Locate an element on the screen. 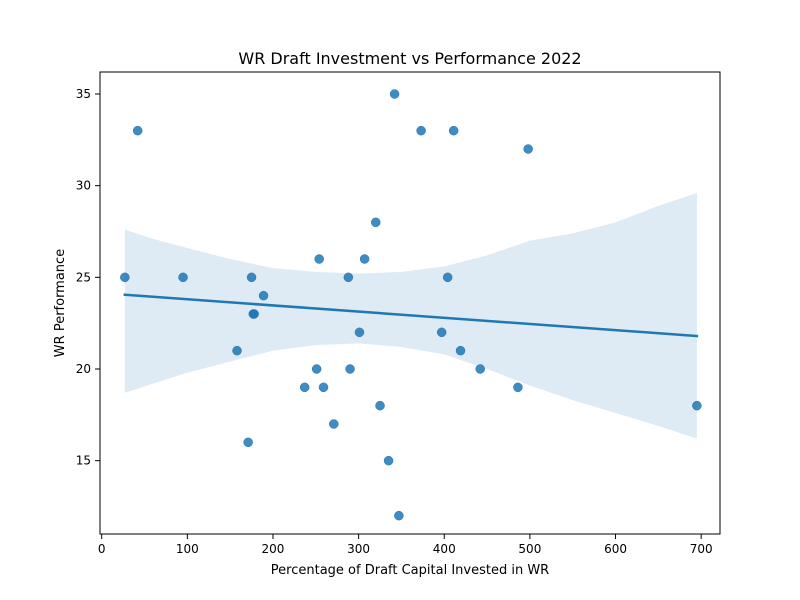 The width and height of the screenshot is (800, 600). x-tick-label-600: 600 is located at coordinates (615, 549).